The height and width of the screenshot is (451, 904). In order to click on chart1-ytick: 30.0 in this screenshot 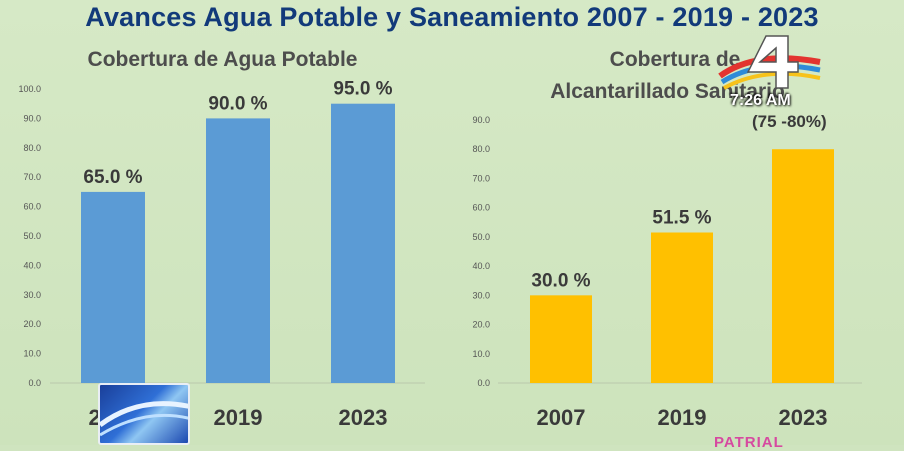, I will do `click(32, 295)`.